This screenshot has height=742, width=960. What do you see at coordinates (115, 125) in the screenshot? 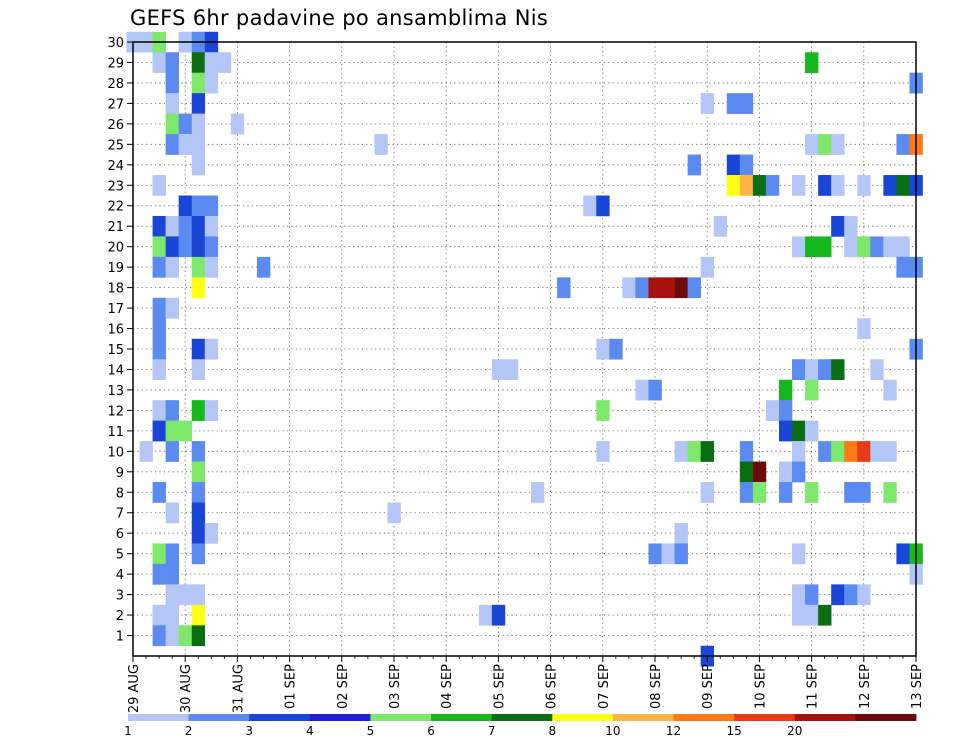
I see `y-tick-label: 26` at bounding box center [115, 125].